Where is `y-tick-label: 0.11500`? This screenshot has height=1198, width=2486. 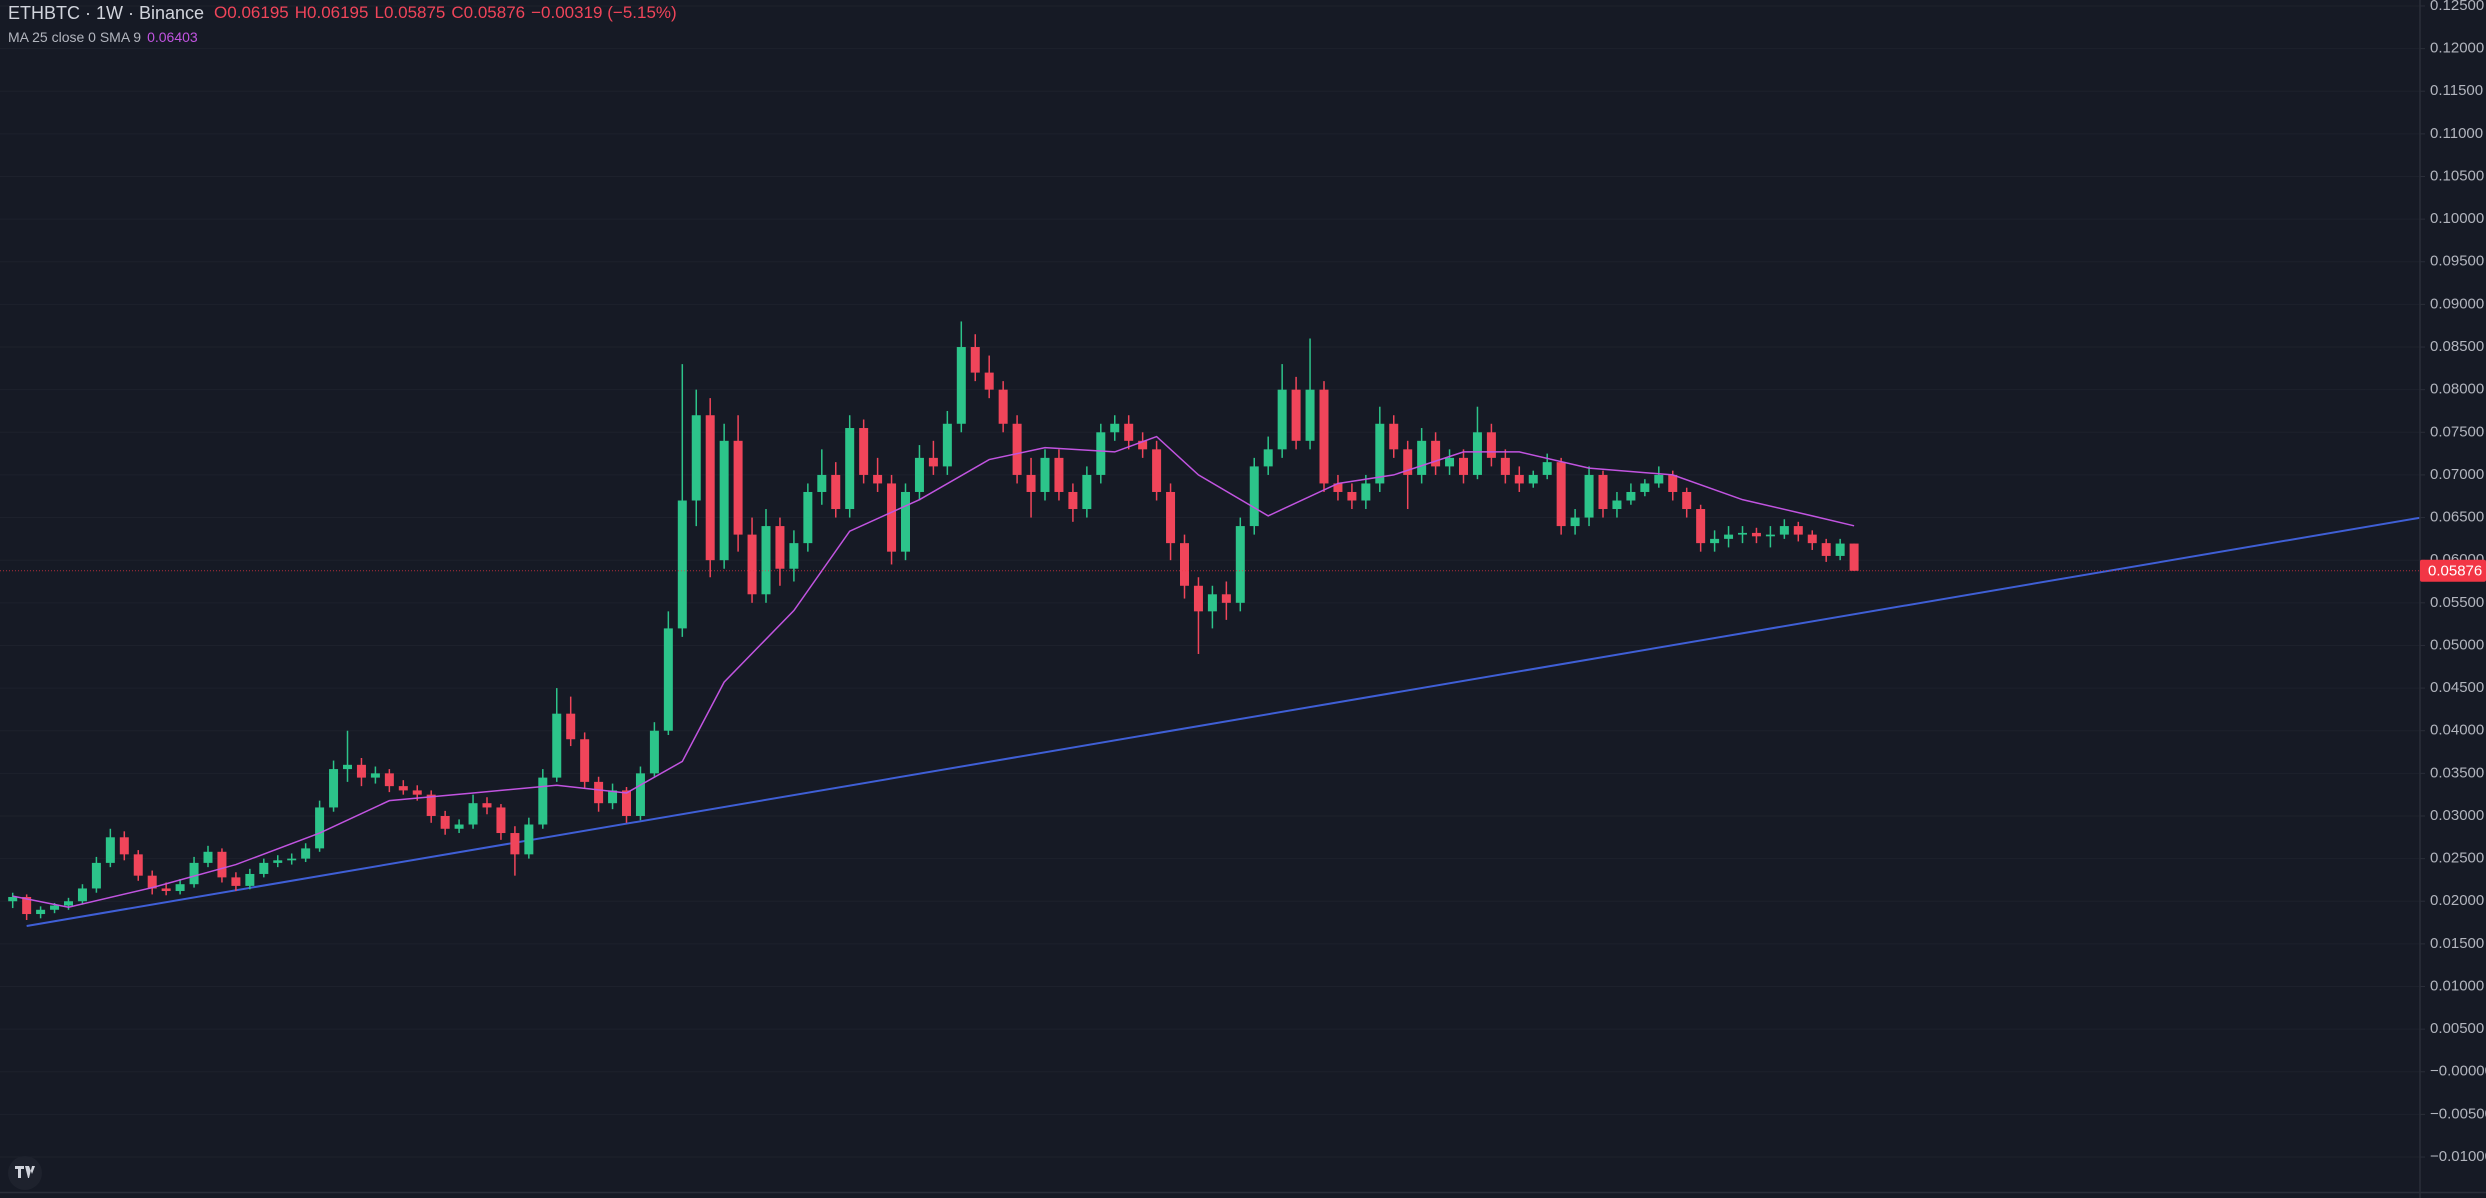 y-tick-label: 0.11500 is located at coordinates (2456, 90).